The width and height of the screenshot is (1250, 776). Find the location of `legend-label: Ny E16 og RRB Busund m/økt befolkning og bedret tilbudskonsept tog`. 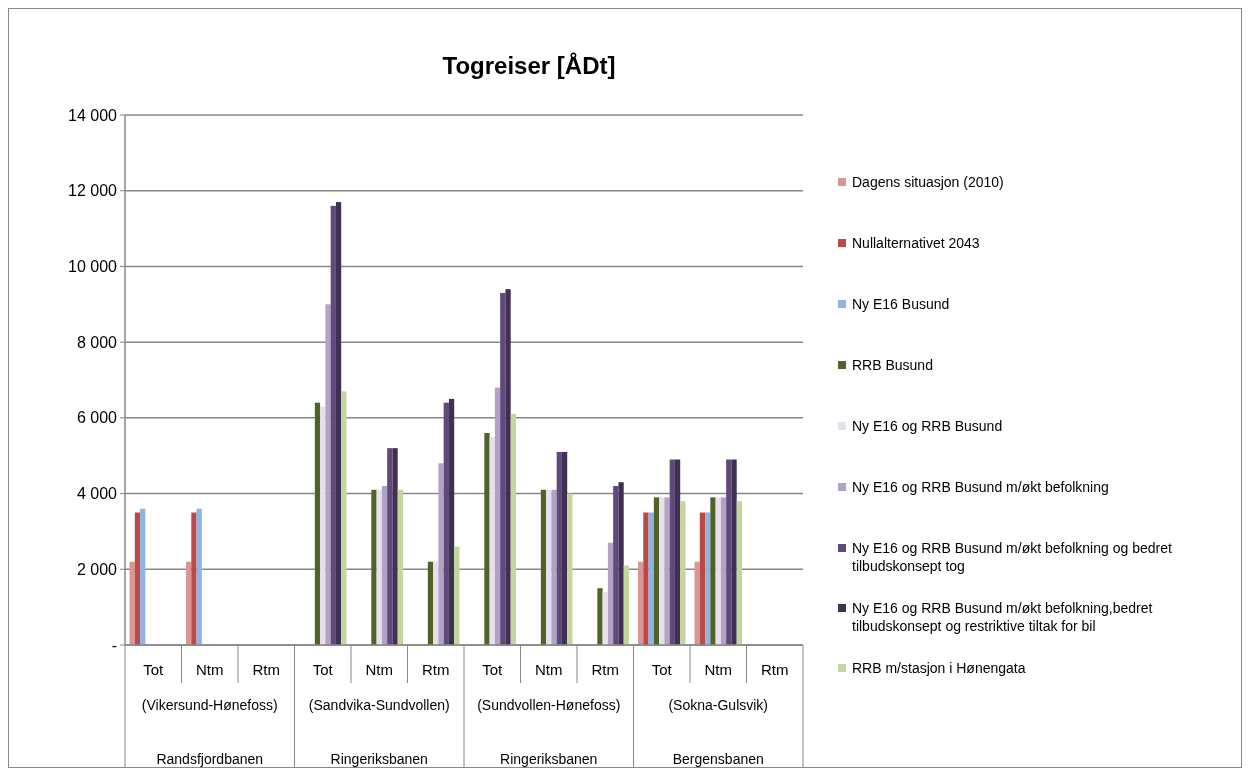

legend-label: Ny E16 og RRB Busund m/økt befolkning og bedret tilbudskonsept tog is located at coordinates (1012, 557).